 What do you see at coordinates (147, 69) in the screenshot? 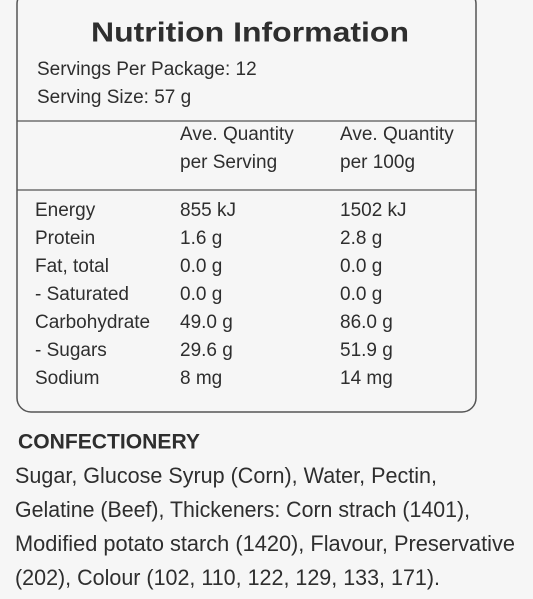
I see `servings-per-package: Servings Per Package: 12` at bounding box center [147, 69].